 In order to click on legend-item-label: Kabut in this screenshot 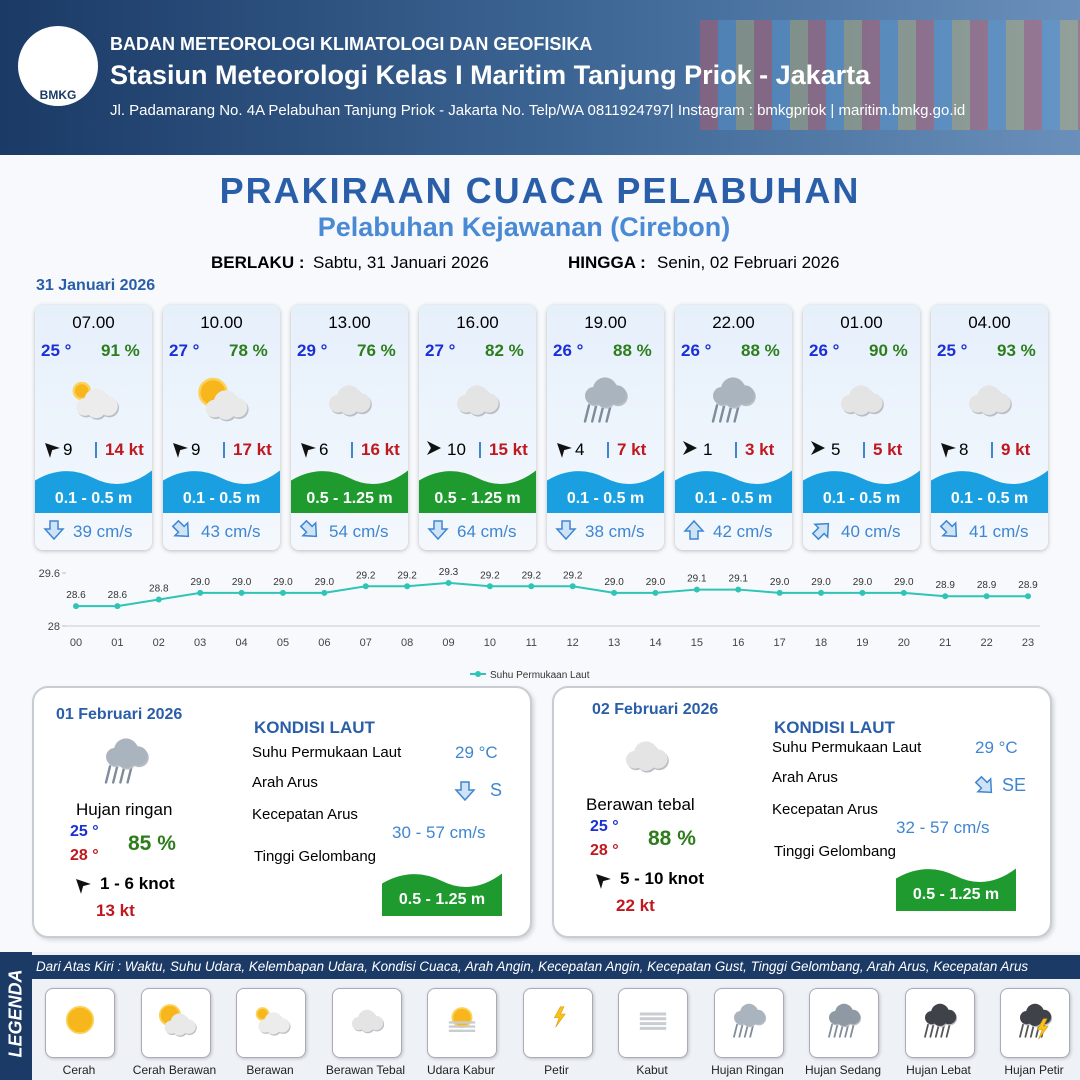, I will do `click(652, 1070)`.